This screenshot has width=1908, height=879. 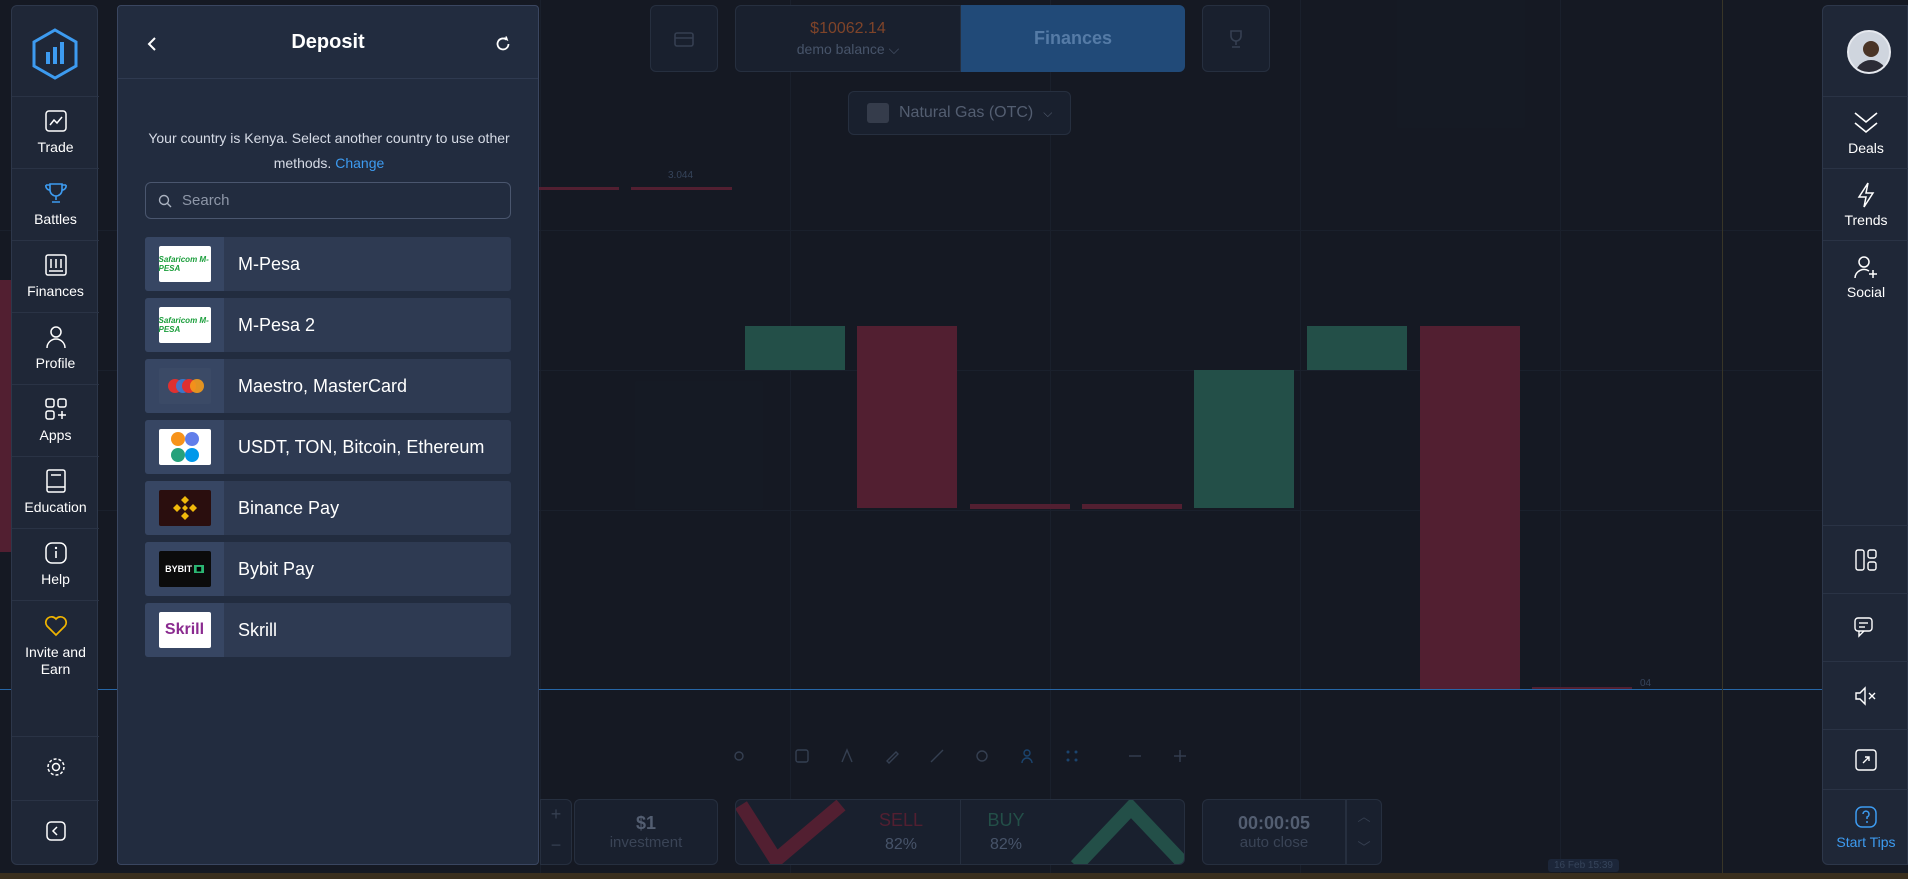 I want to click on fullscreen-button, so click(x=1865, y=759).